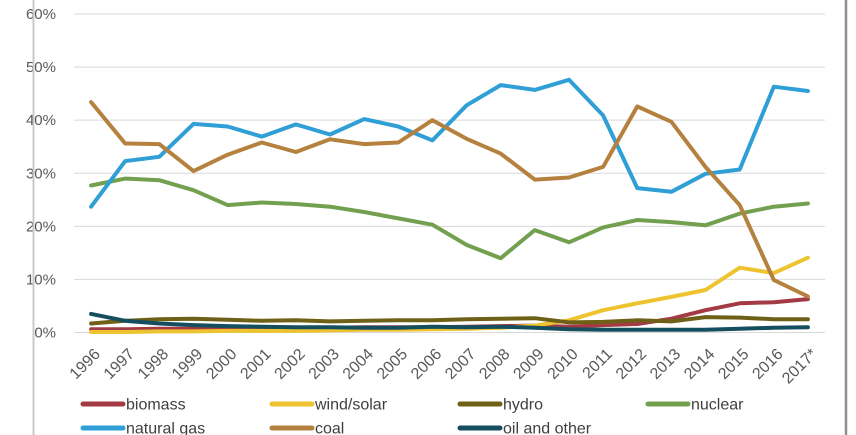  What do you see at coordinates (351, 405) in the screenshot?
I see `legend-label-wind-solar: wind/solar` at bounding box center [351, 405].